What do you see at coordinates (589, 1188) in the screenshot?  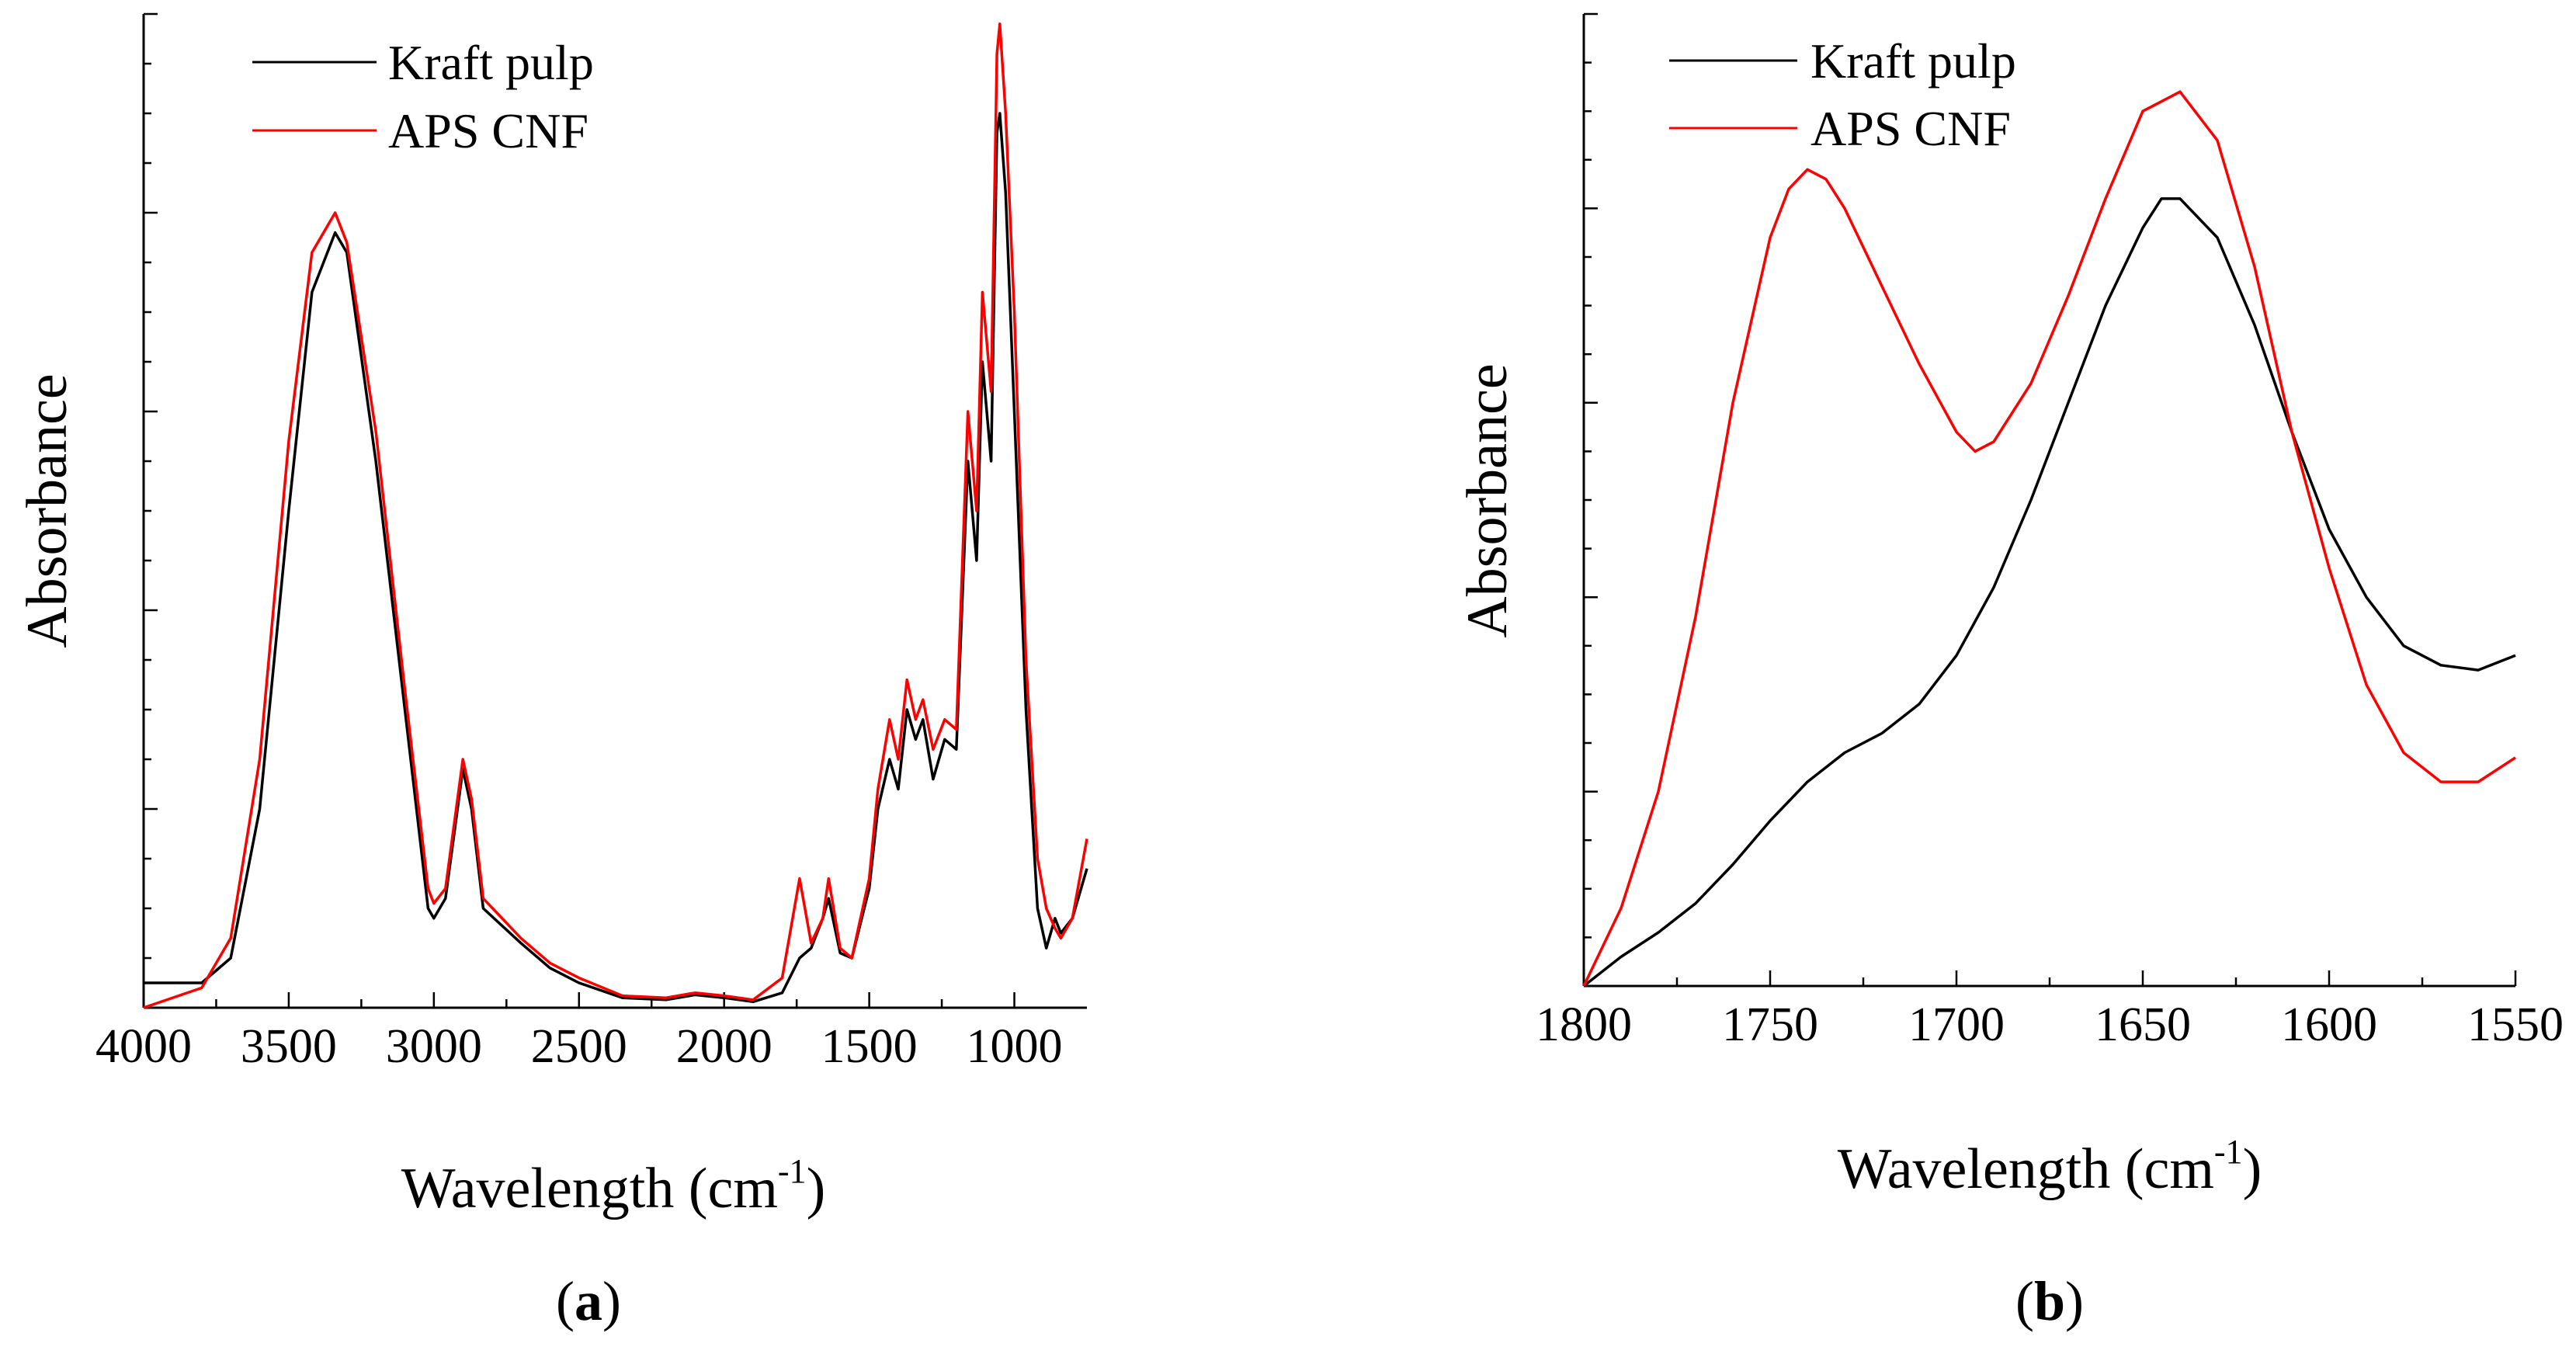 I see `panel-a-x-axis-title-main: Wavelength (cm` at bounding box center [589, 1188].